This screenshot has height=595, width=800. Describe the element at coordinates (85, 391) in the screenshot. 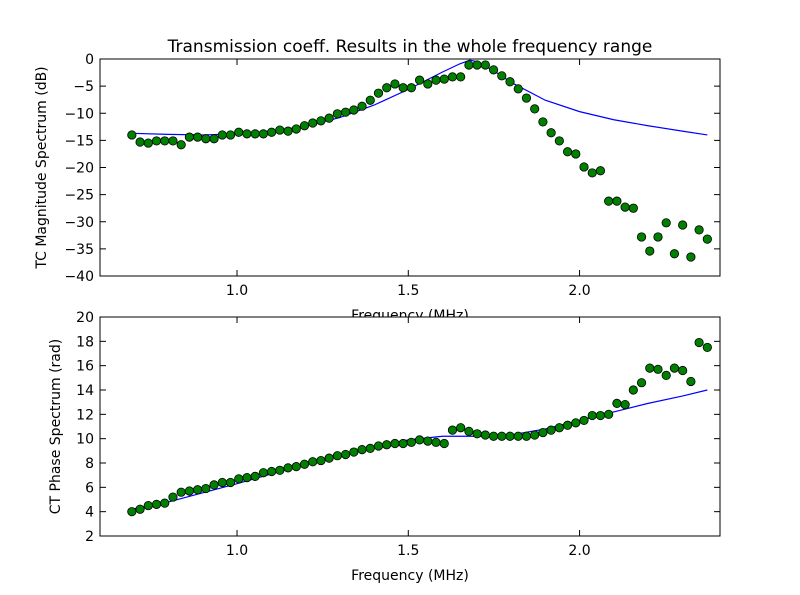

I see `y-tick-label: 14` at that location.